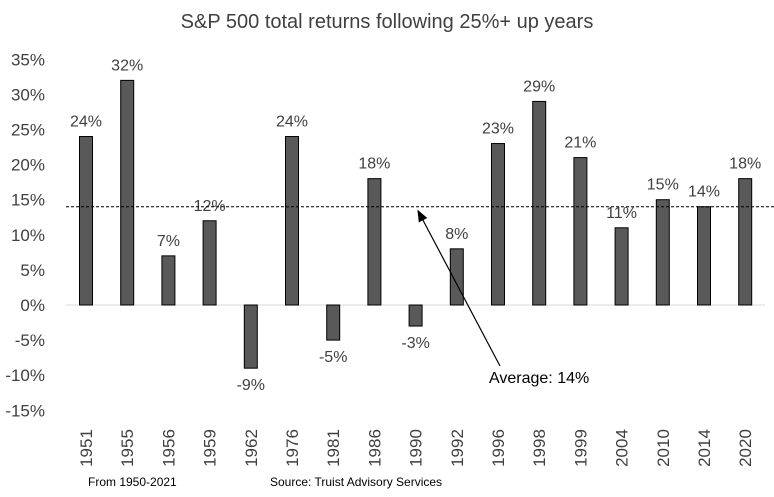 The image size is (774, 497). What do you see at coordinates (621, 266) in the screenshot?
I see `bar-2004` at bounding box center [621, 266].